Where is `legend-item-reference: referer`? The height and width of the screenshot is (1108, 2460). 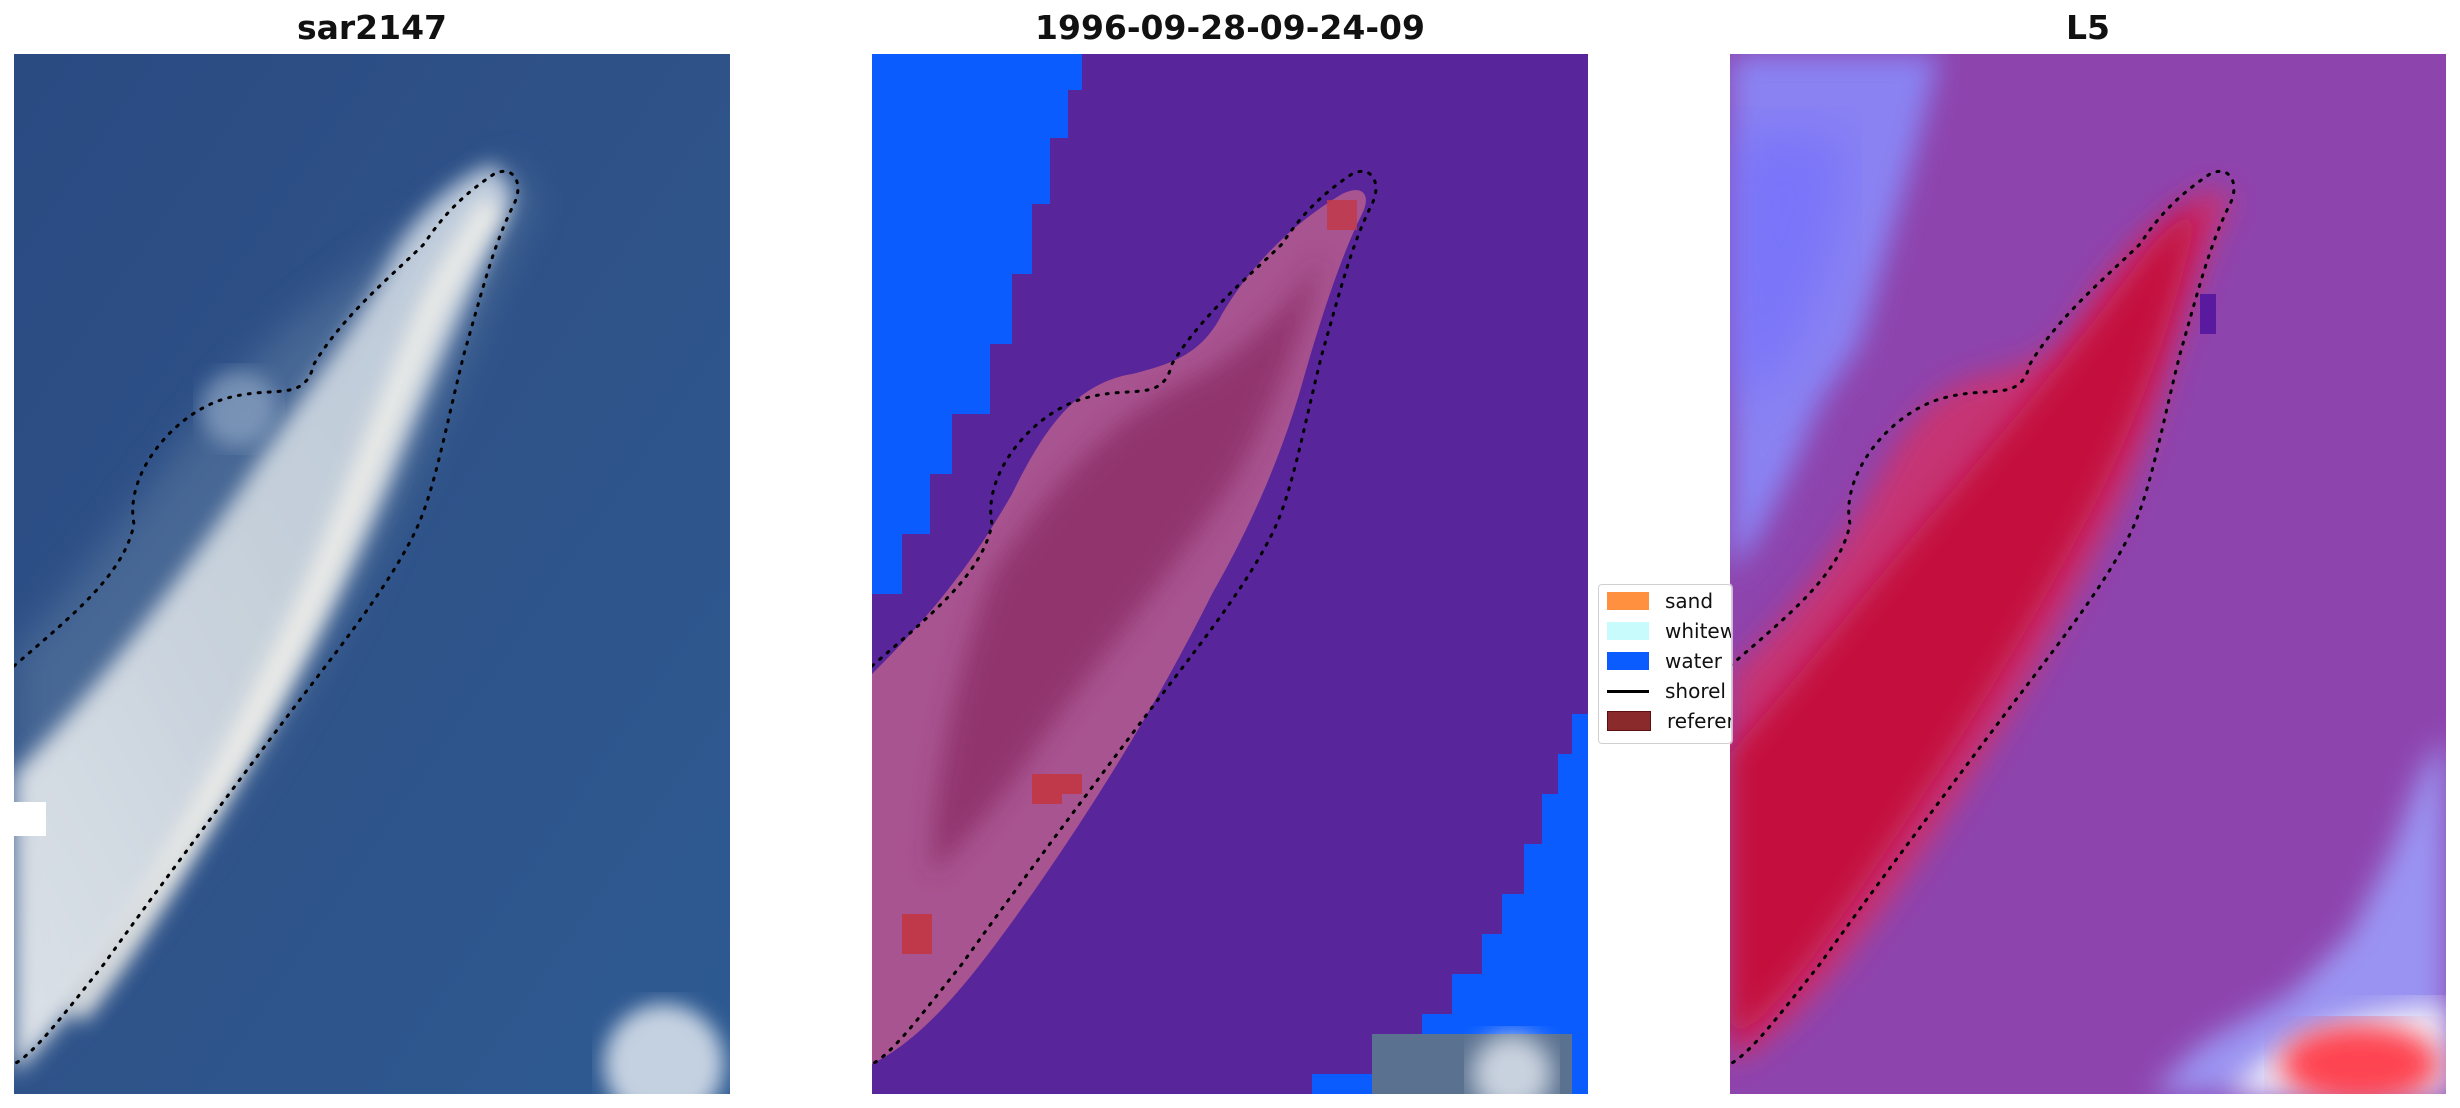 legend-item-reference: referer is located at coordinates (1669, 721).